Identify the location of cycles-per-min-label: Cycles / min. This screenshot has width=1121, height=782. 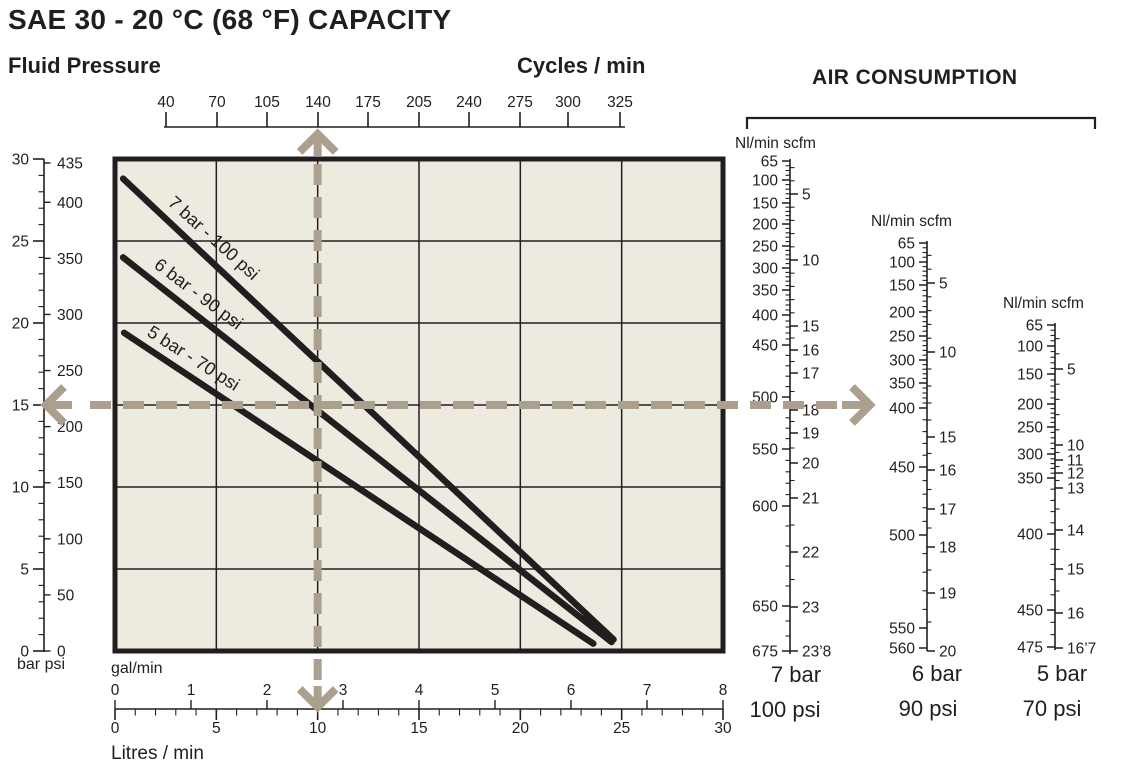
(581, 65).